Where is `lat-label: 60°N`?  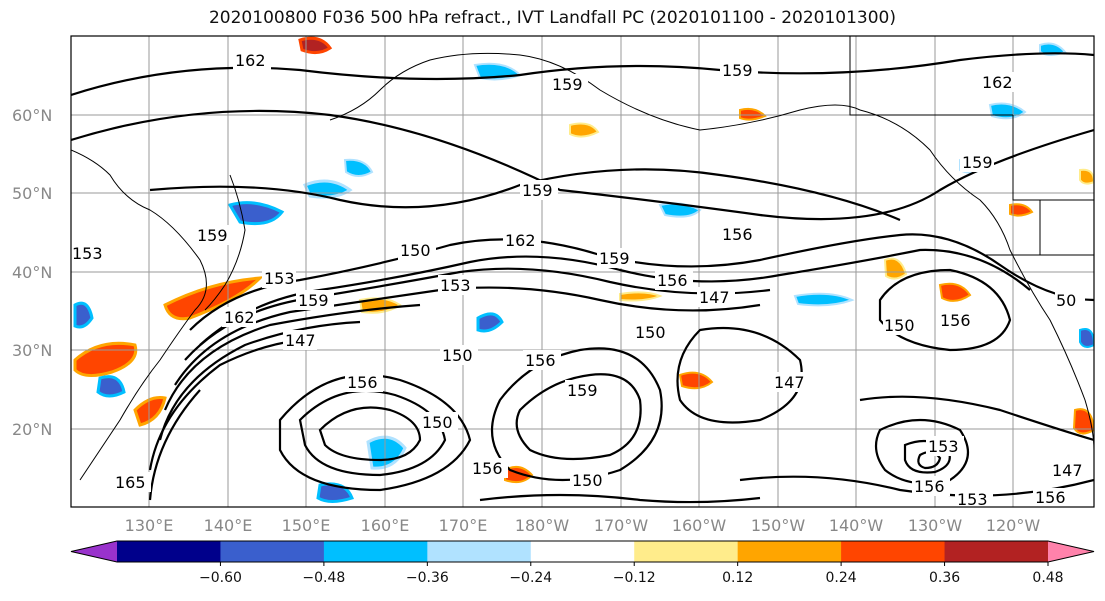
lat-label: 60°N is located at coordinates (32, 115).